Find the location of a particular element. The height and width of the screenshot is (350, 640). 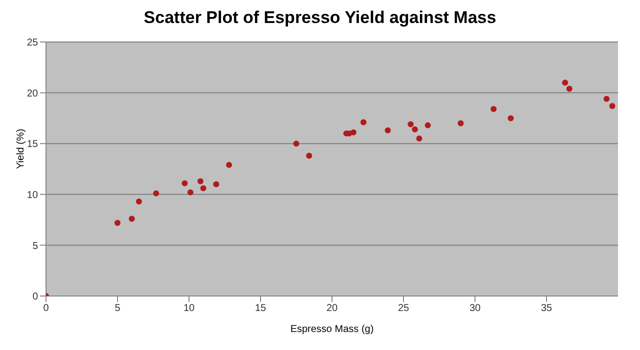

x-tick-label: 5 is located at coordinates (117, 308).